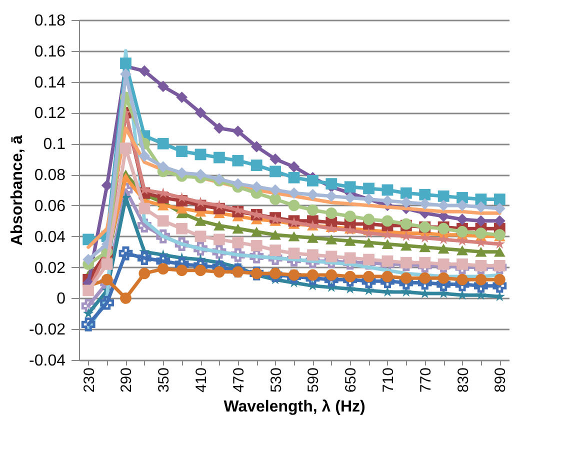 This screenshot has width=588, height=459. What do you see at coordinates (164, 380) in the screenshot?
I see `x-tick-label: 350` at bounding box center [164, 380].